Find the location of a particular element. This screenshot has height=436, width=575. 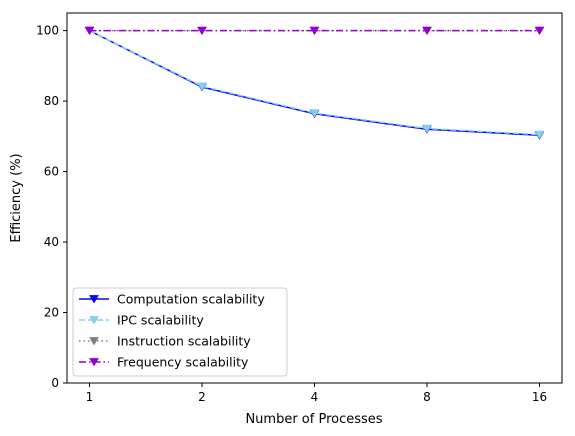

y-tick-label: 60 is located at coordinates (51, 172).